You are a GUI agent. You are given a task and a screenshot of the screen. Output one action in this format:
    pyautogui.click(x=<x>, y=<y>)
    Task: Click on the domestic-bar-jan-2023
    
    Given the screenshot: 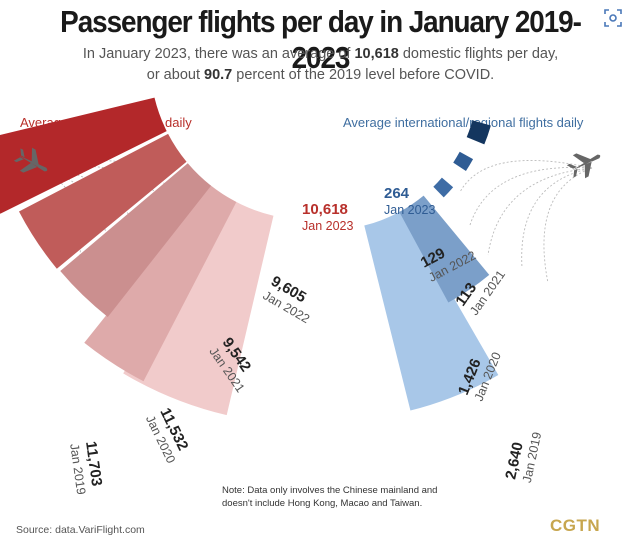 What is the action you would take?
    pyautogui.click(x=83, y=155)
    